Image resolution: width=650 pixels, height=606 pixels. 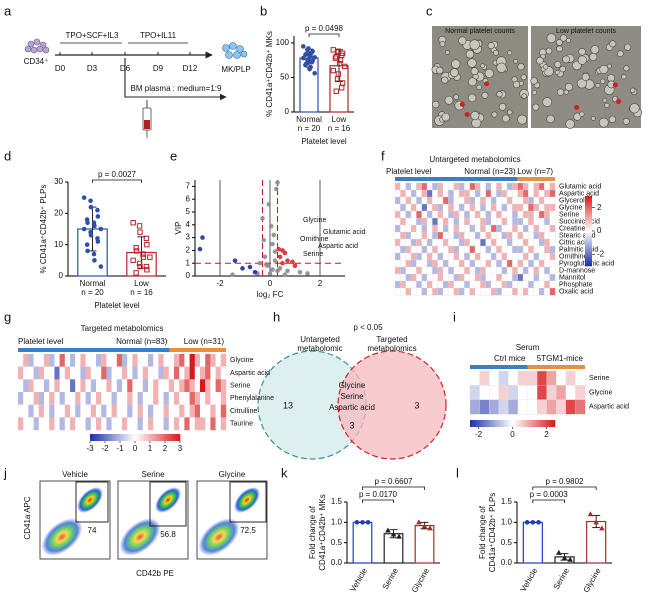 I want to click on group-label: Normal (n=83), so click(x=142, y=341).